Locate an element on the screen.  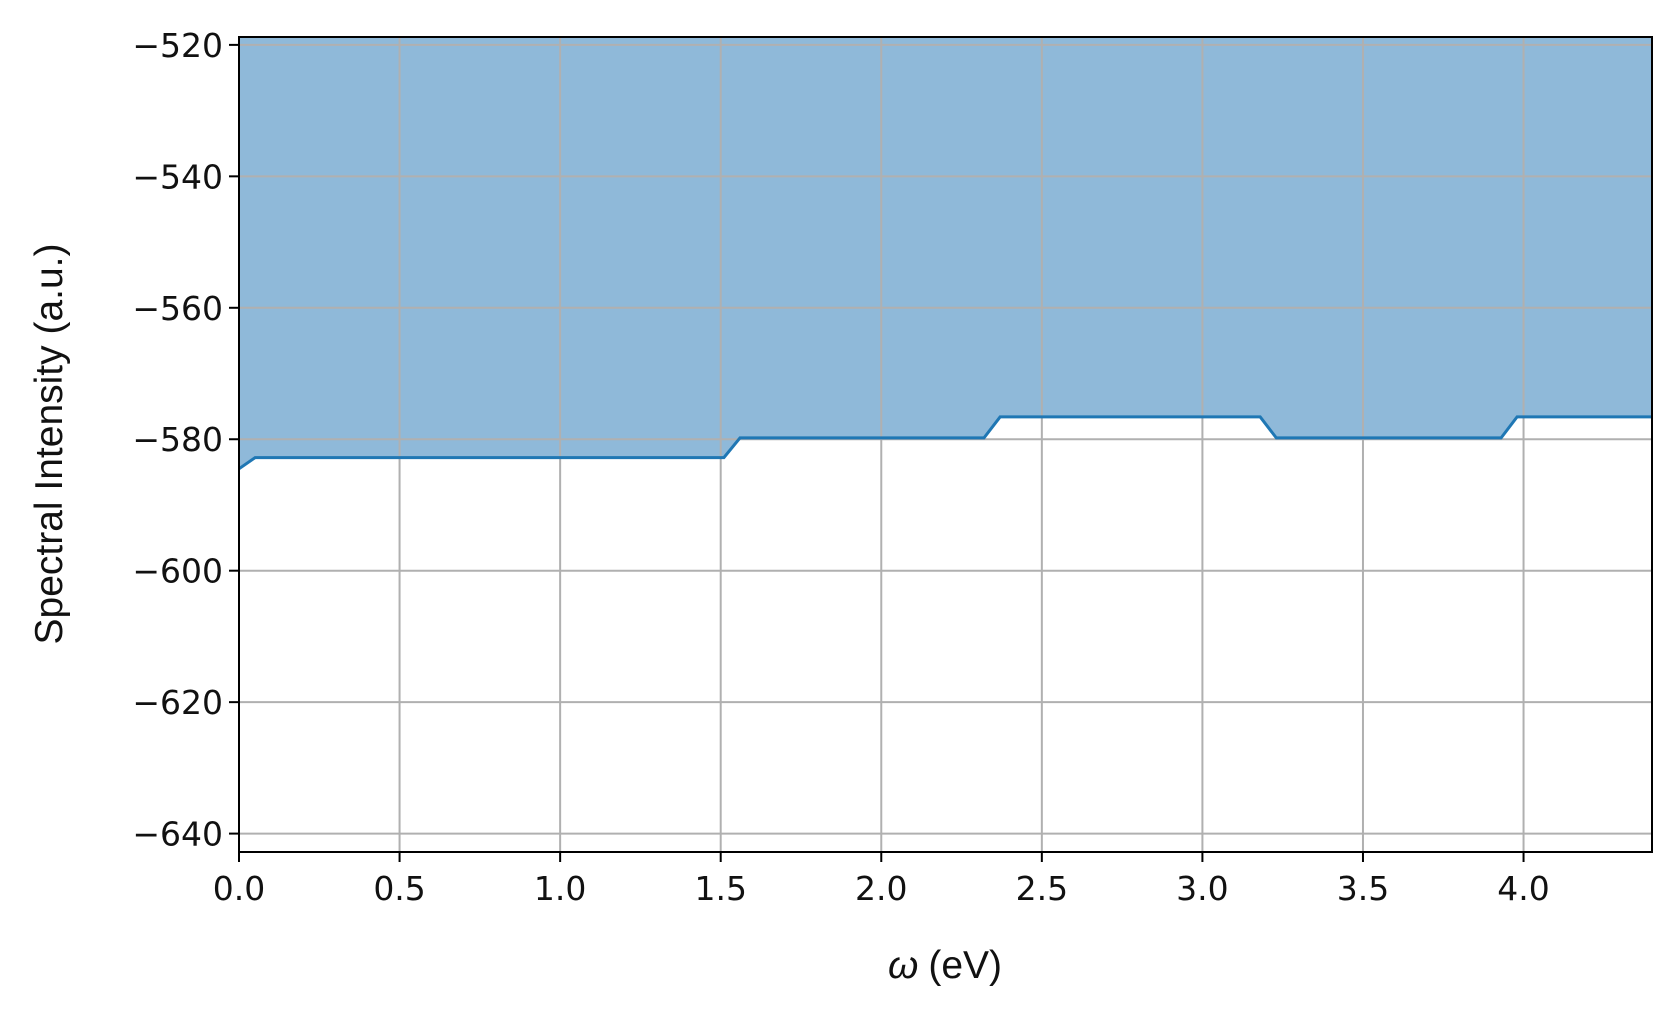
x-tick-label: 4.0 is located at coordinates (1523, 888).